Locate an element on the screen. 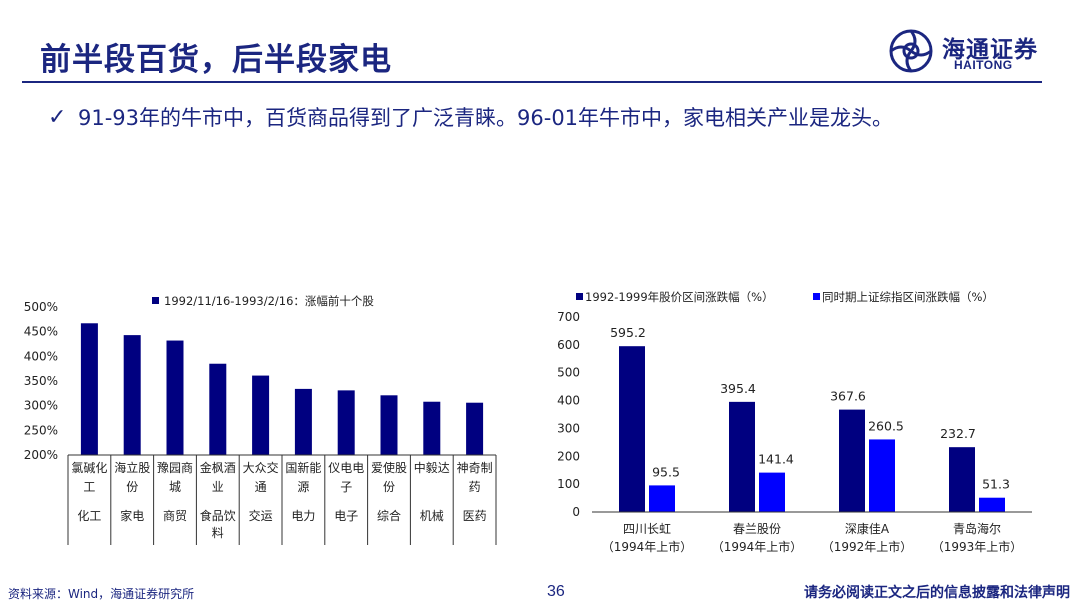 The width and height of the screenshot is (1080, 607). y-tick-label: 600 is located at coordinates (568, 345).